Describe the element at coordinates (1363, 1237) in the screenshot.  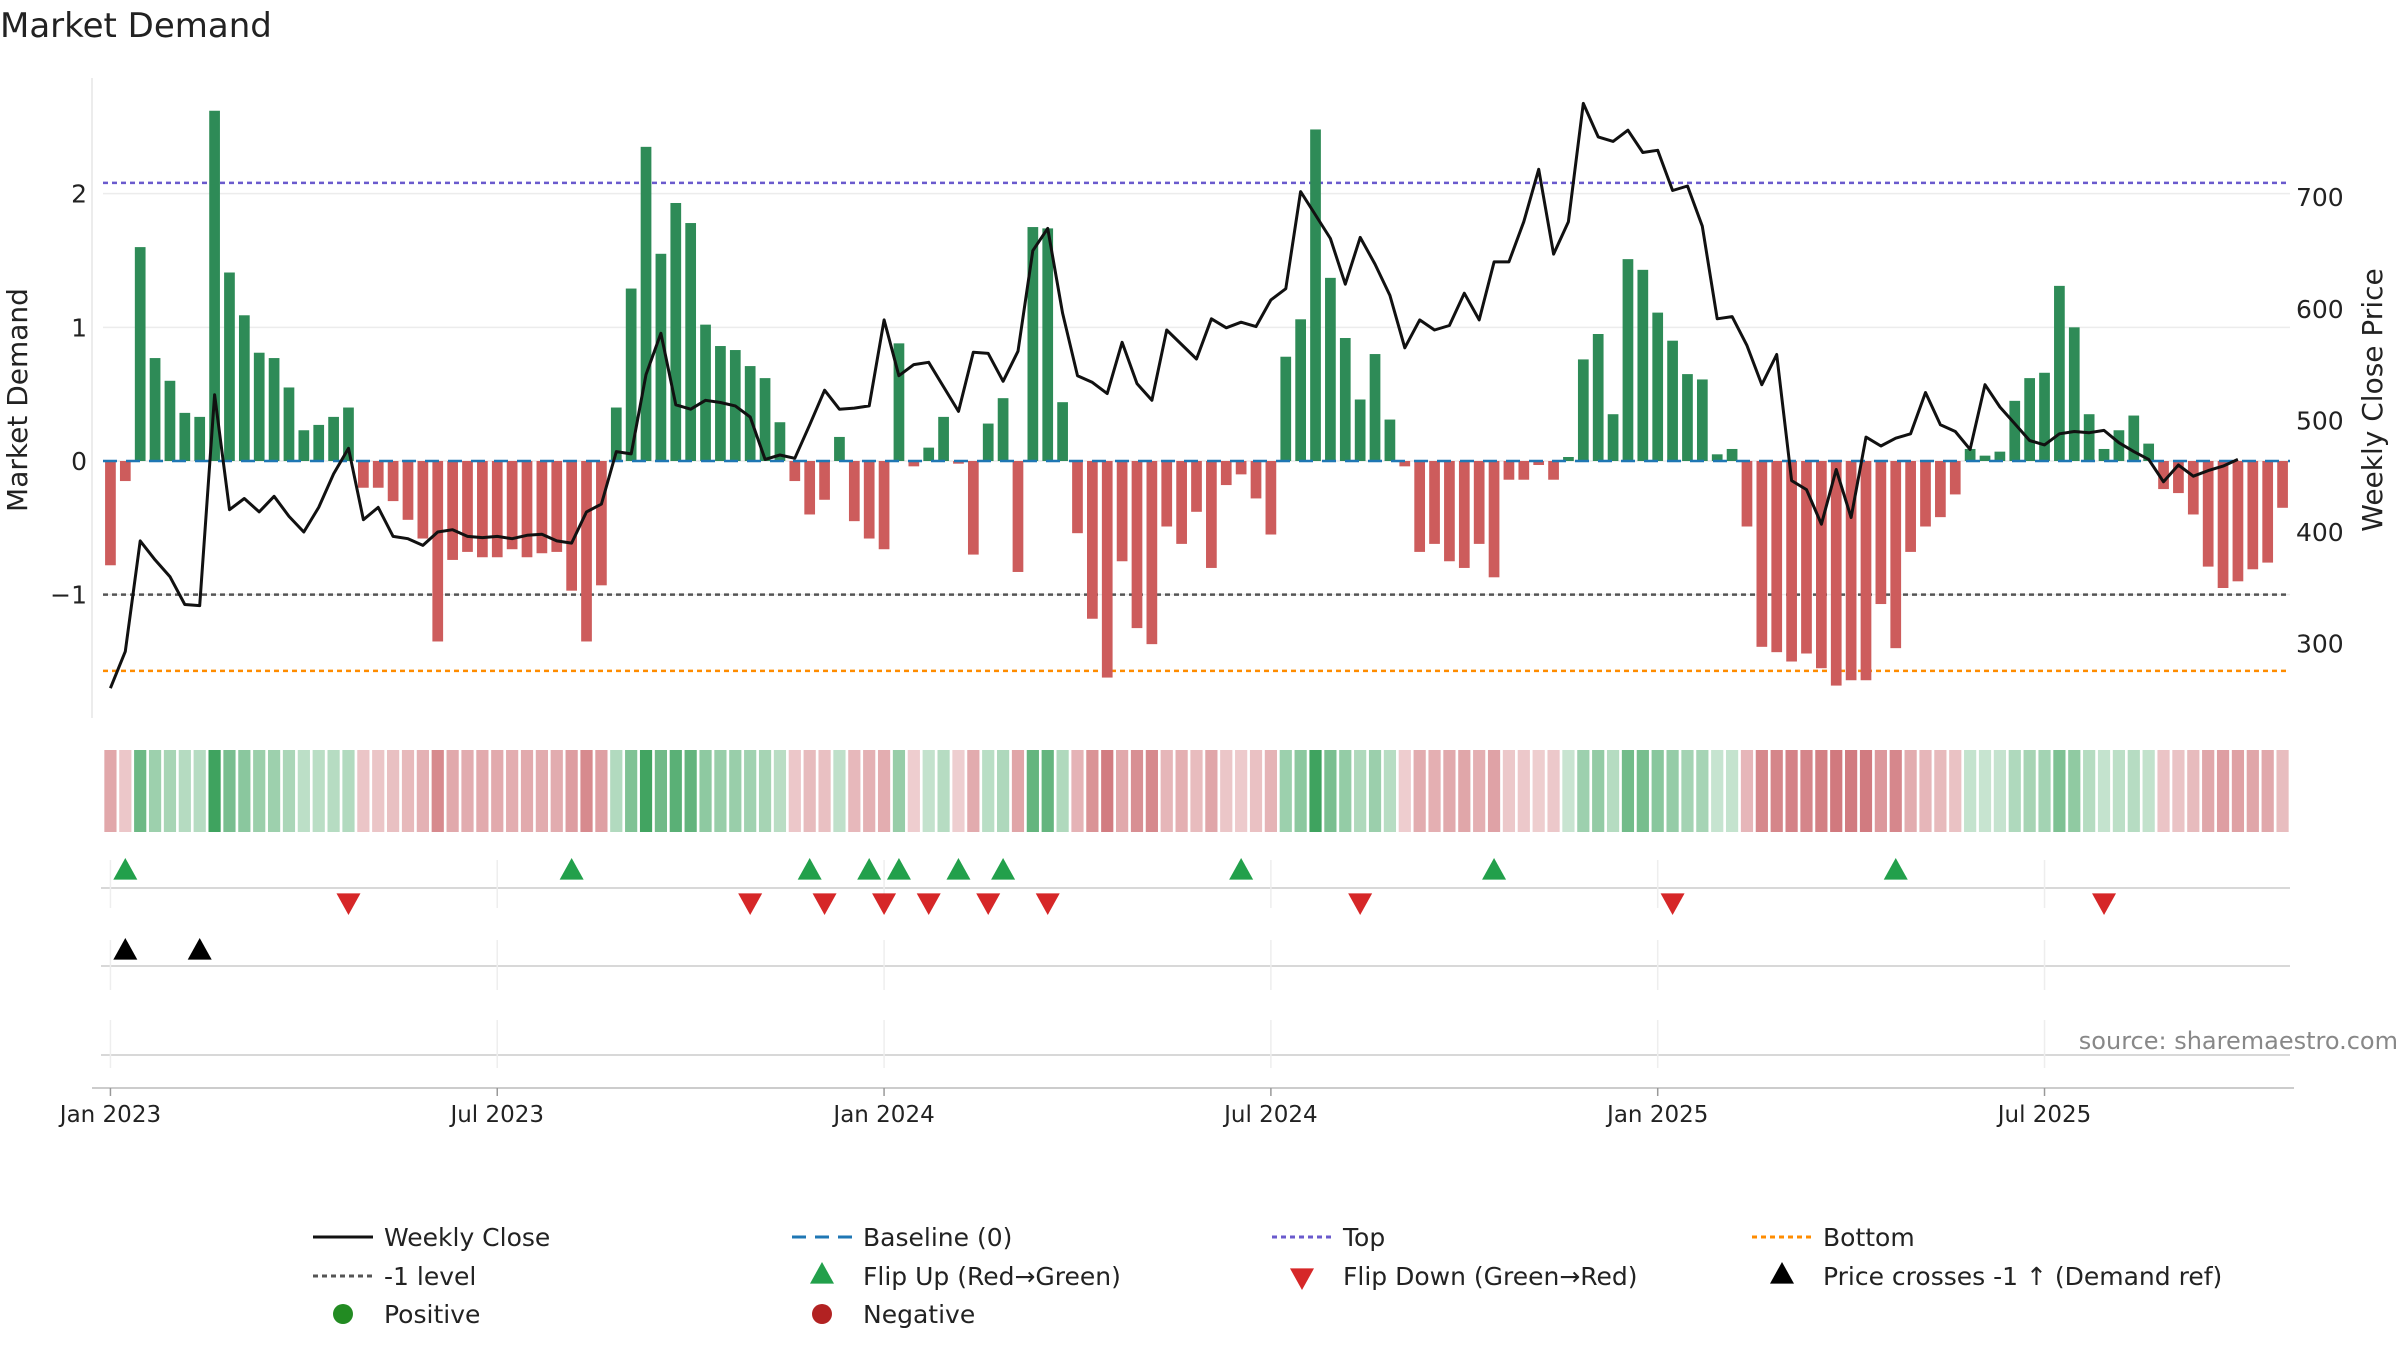
I see `legend-label: Top` at that location.